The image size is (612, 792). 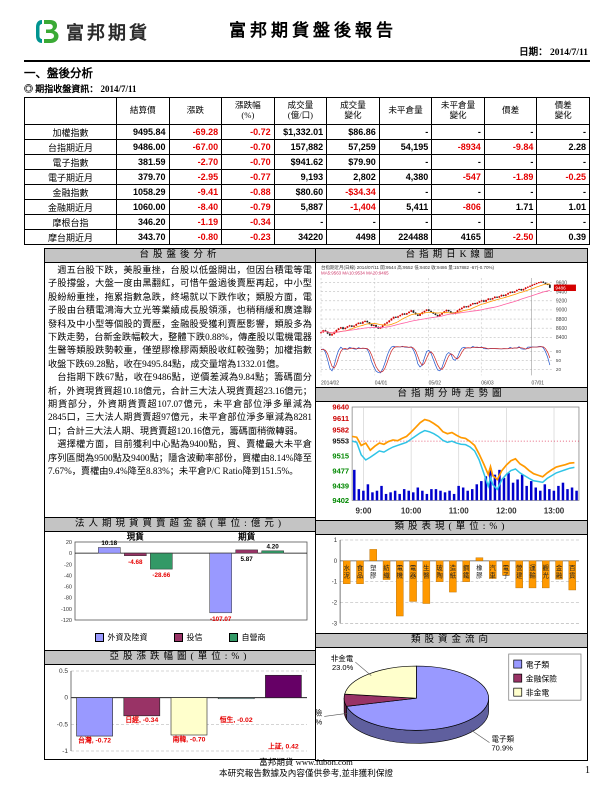 What do you see at coordinates (143, 132) in the screenshot?
I see `value-cell: 9495.84` at bounding box center [143, 132].